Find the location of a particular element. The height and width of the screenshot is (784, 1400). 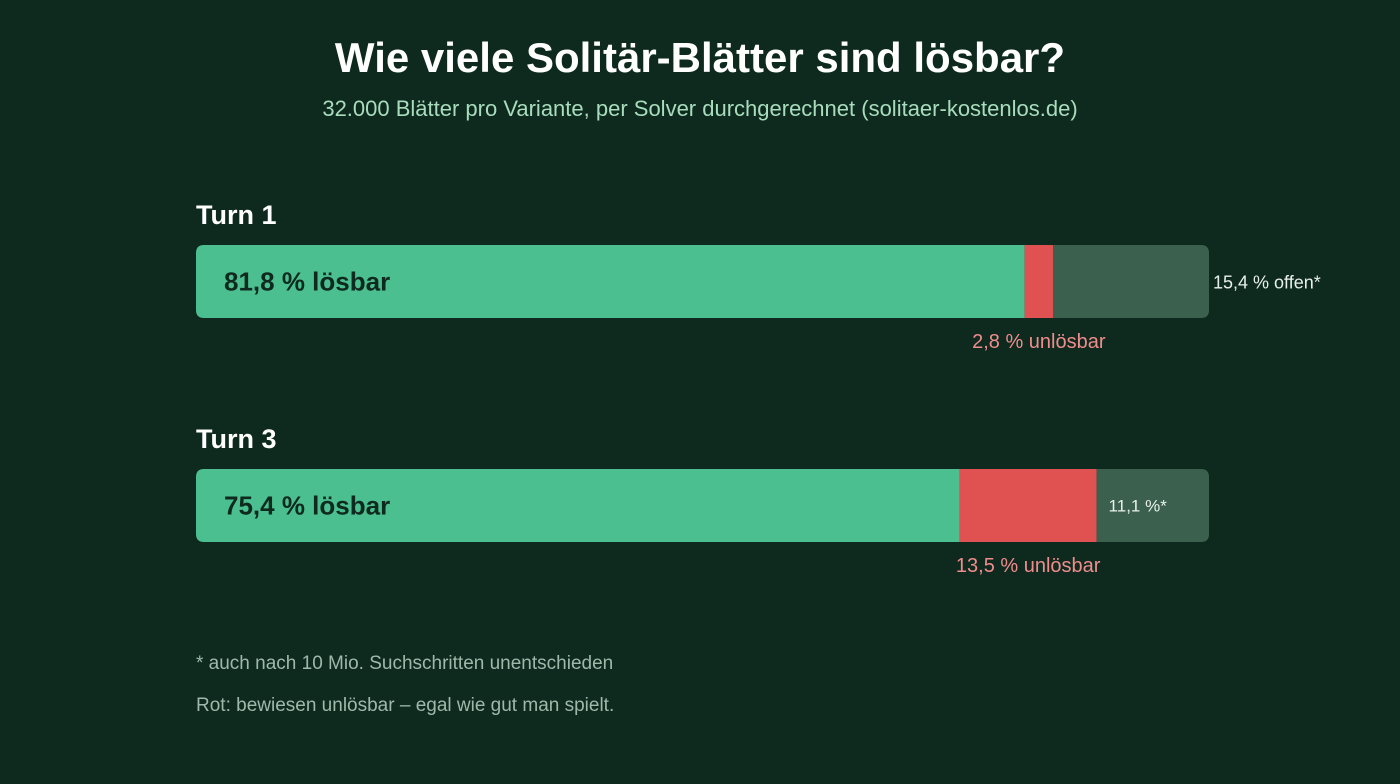

bar-turn-3-open is located at coordinates (1152, 505).